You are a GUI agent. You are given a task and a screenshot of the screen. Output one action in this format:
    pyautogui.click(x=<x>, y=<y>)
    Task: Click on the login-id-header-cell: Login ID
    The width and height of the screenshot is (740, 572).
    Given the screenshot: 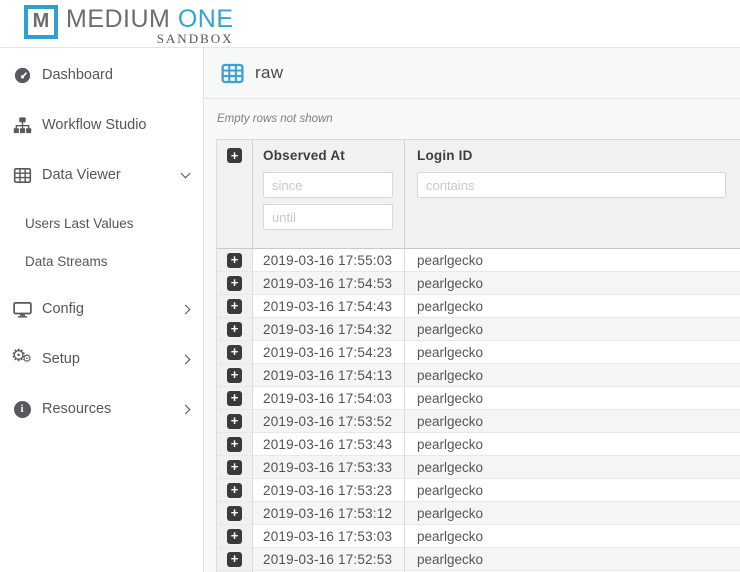 What is the action you would take?
    pyautogui.click(x=572, y=194)
    